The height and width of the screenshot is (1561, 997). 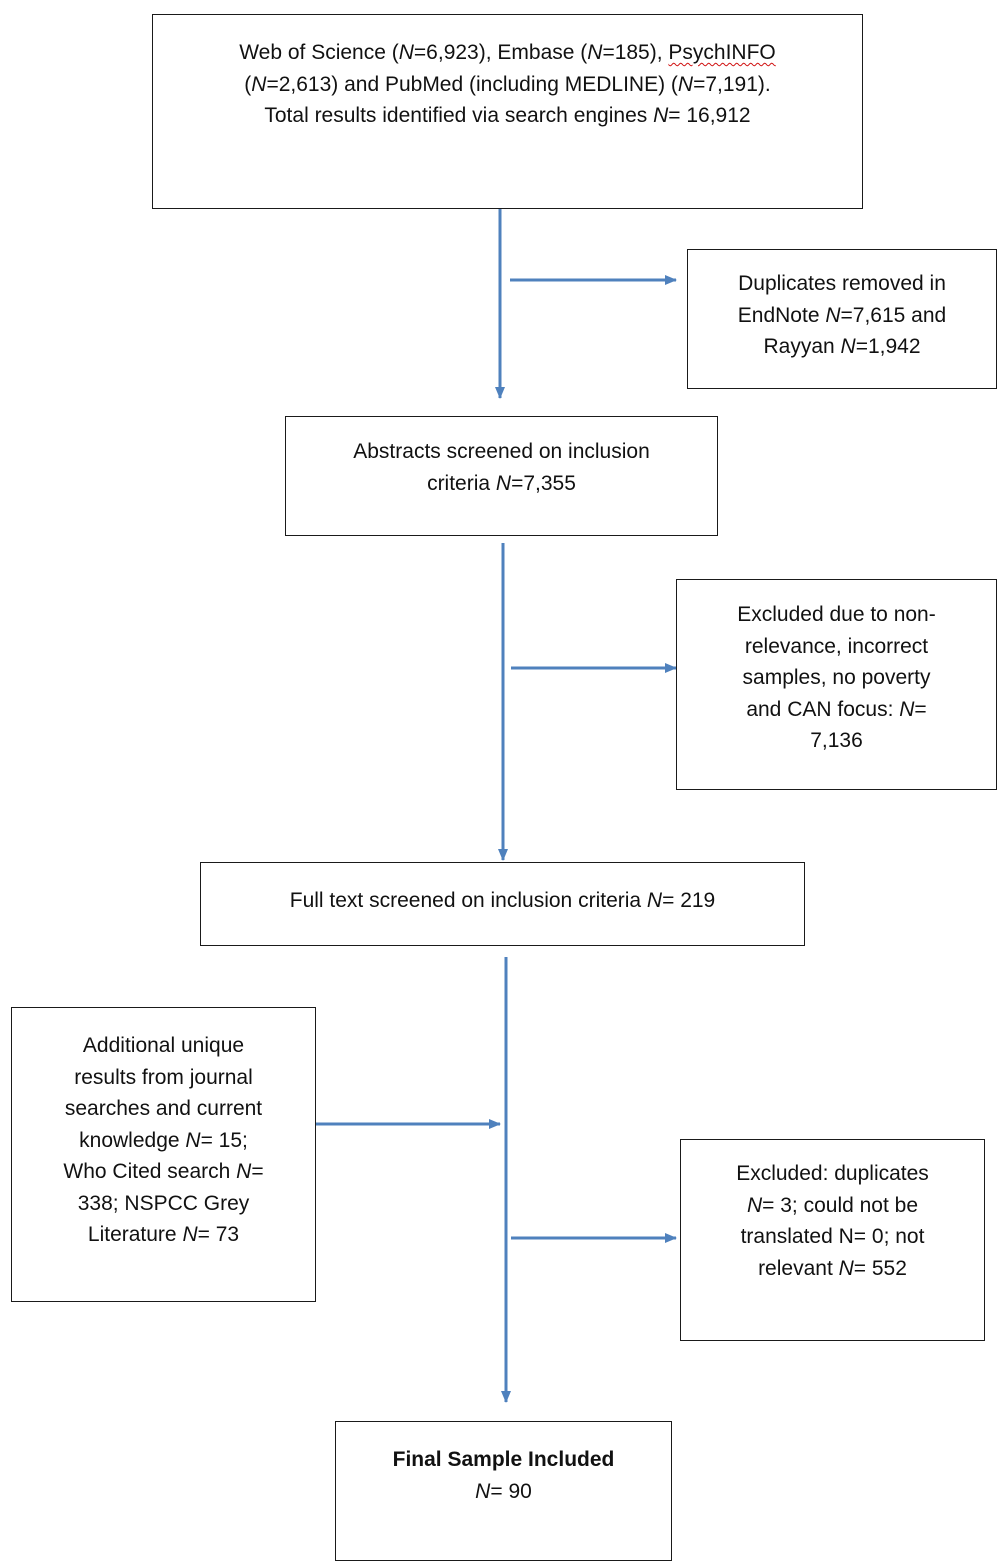 I want to click on additional-line-1: Additional unique, so click(x=163, y=1045).